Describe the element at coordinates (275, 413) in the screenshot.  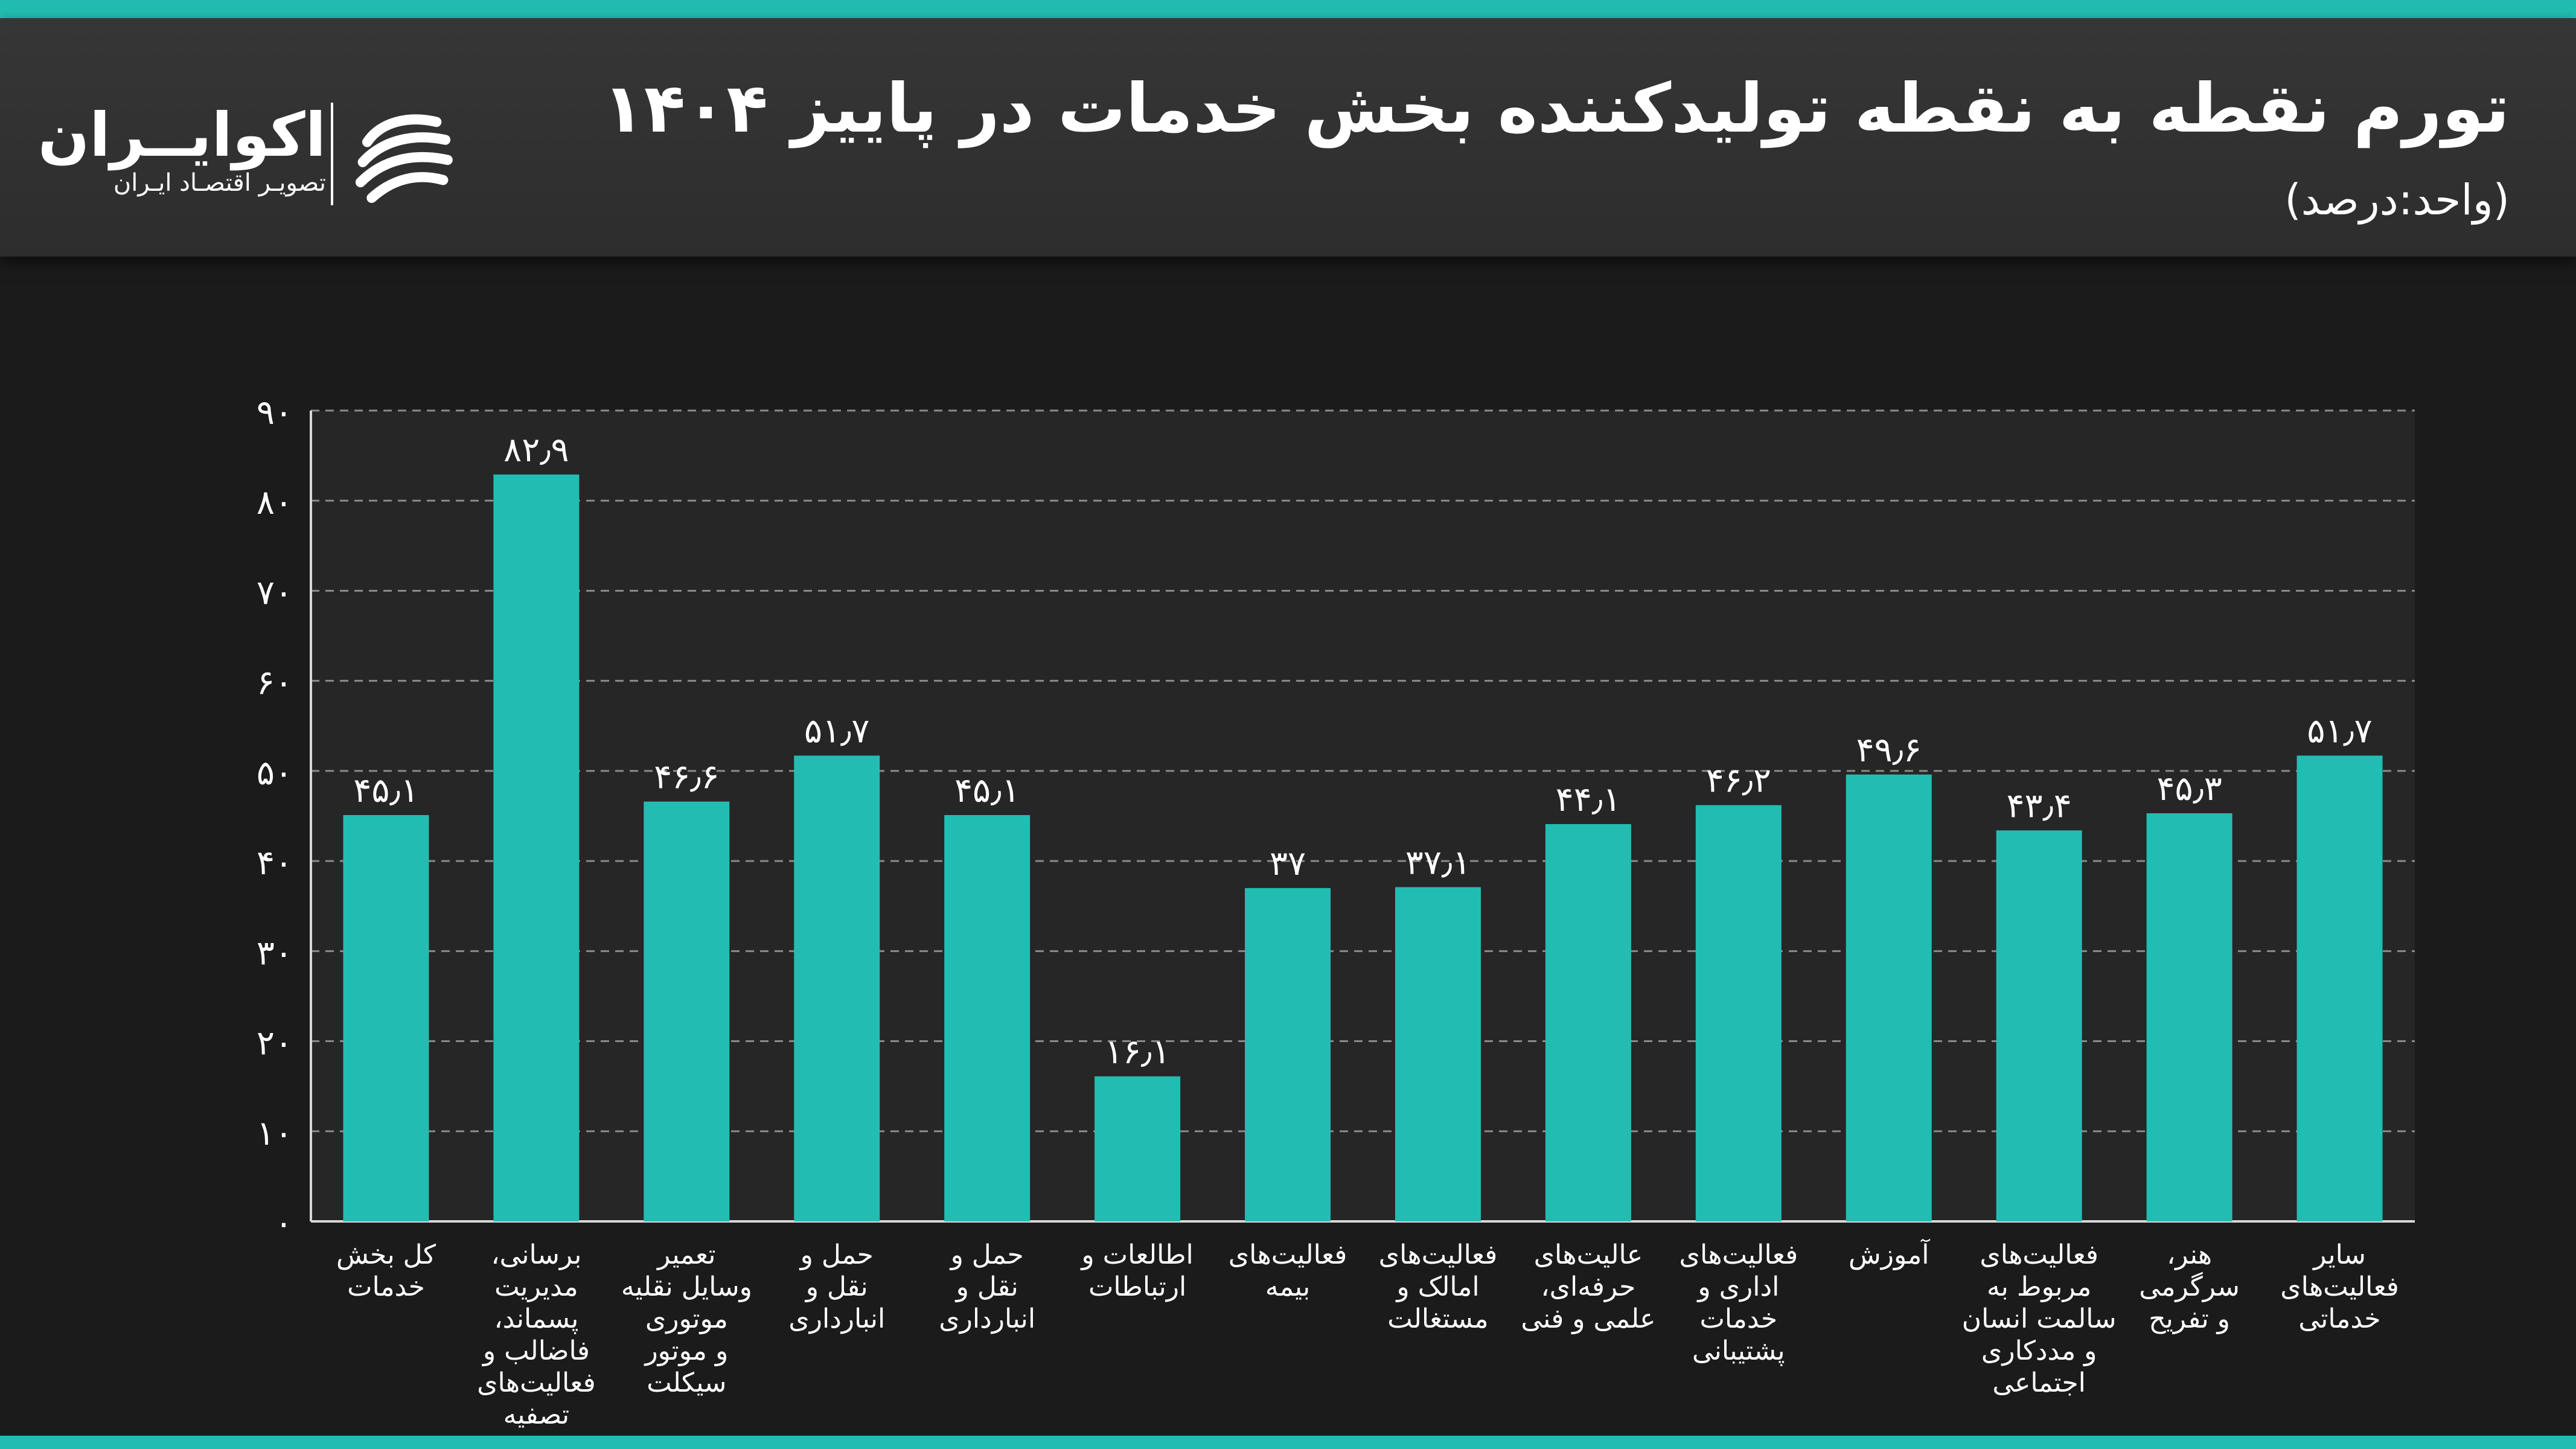
I see `y-tick-label: ۹۰` at that location.